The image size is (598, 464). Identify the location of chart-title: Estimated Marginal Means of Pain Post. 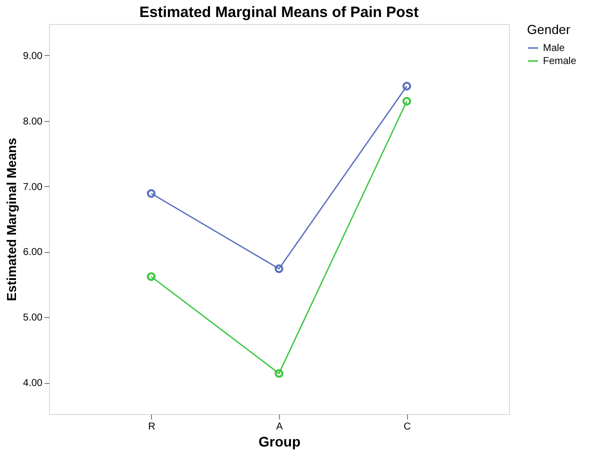
(279, 12).